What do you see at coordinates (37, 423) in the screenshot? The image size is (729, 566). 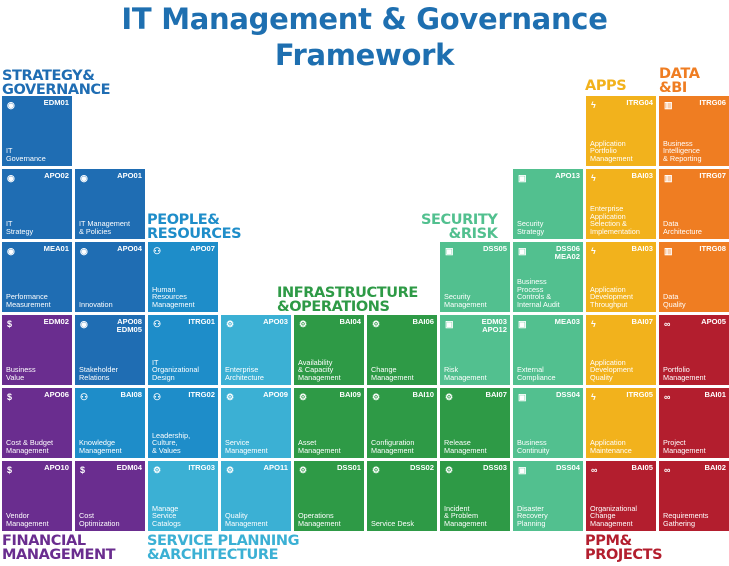 I see `tile-apo06: $ APO06 Cost & Budget Management` at bounding box center [37, 423].